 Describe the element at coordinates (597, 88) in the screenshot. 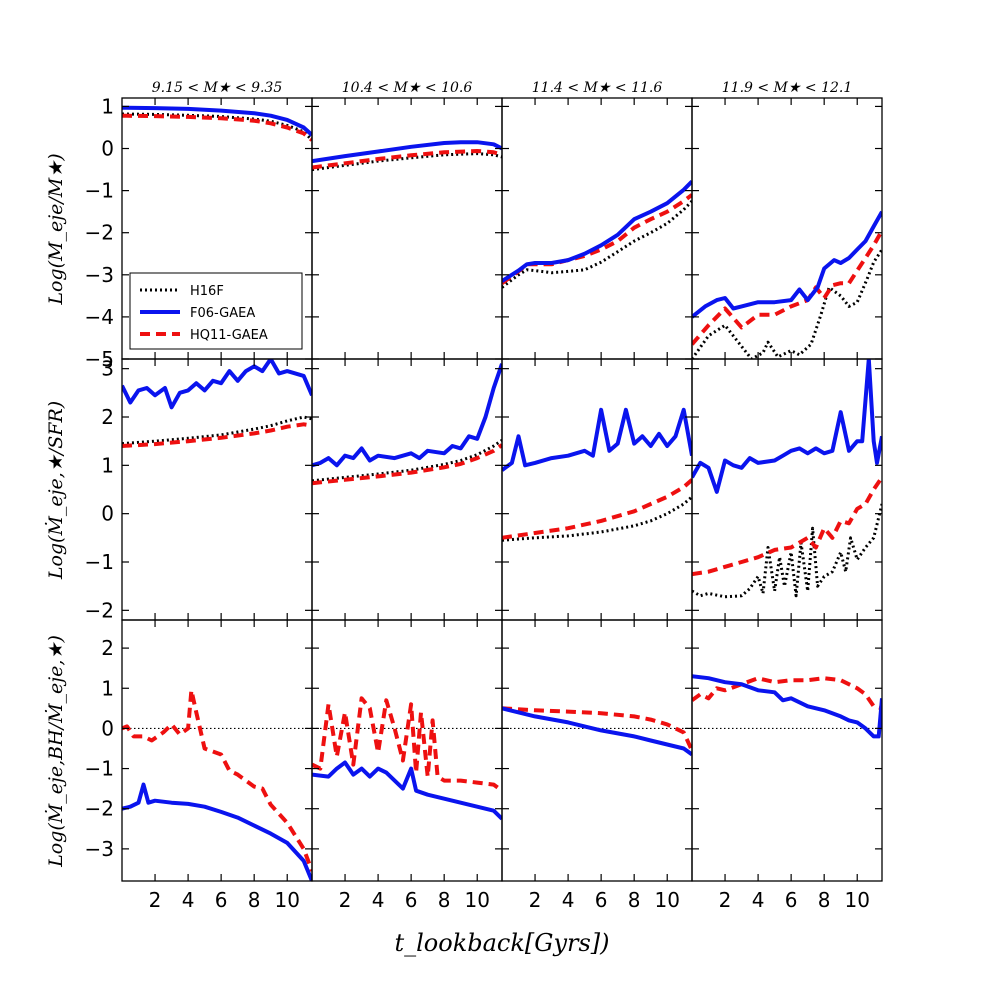

I see `column-title-3: 11.4 < M★ < 11.6` at that location.